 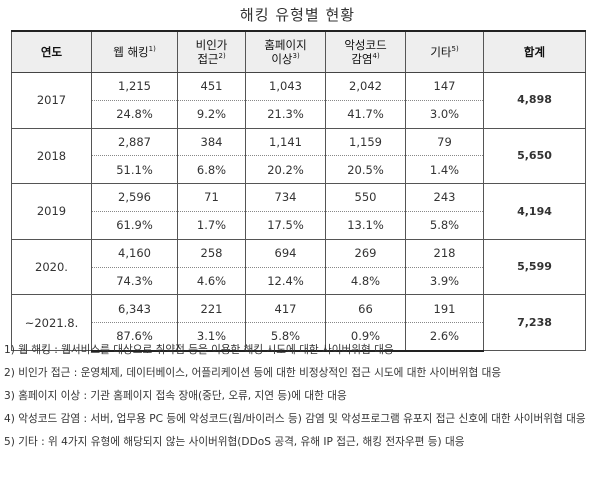 I want to click on percent-cell: 20.5%, so click(x=365, y=170).